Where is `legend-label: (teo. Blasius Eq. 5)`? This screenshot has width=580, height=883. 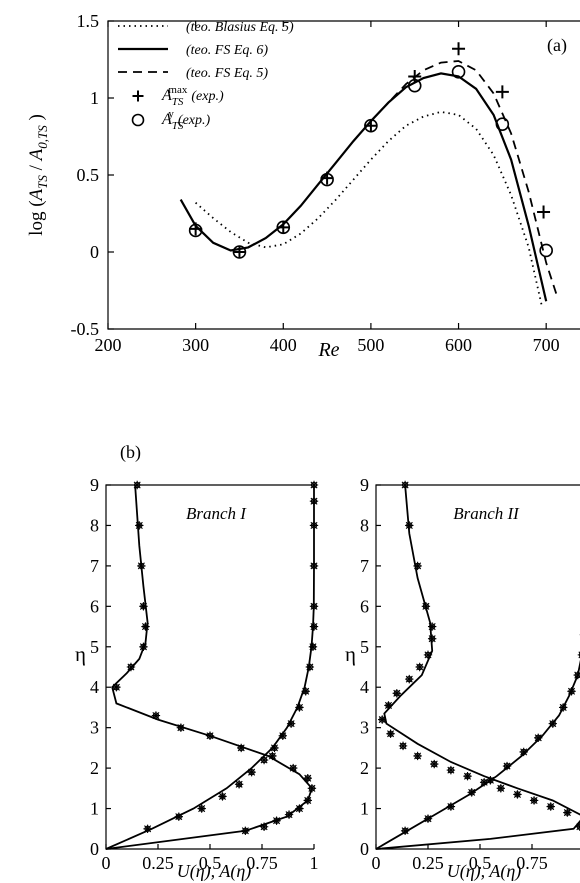 legend-label: (teo. Blasius Eq. 5) is located at coordinates (240, 27).